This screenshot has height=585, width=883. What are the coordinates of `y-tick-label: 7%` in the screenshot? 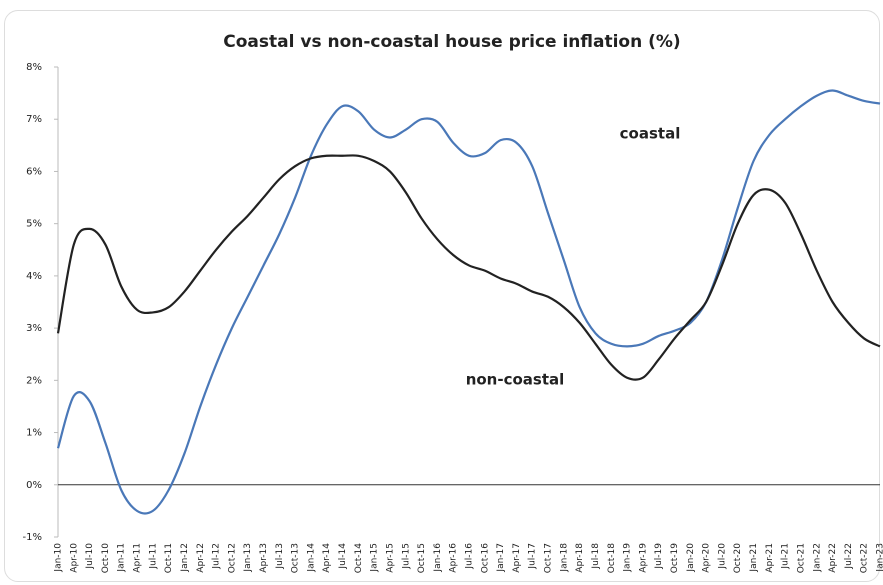 It's located at (34, 119).